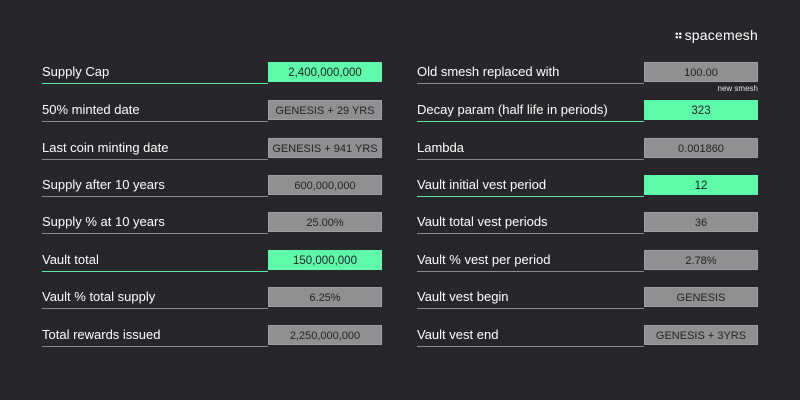 The height and width of the screenshot is (400, 800). What do you see at coordinates (325, 148) in the screenshot?
I see `param-value-field: GENESIS + 941 YRS` at bounding box center [325, 148].